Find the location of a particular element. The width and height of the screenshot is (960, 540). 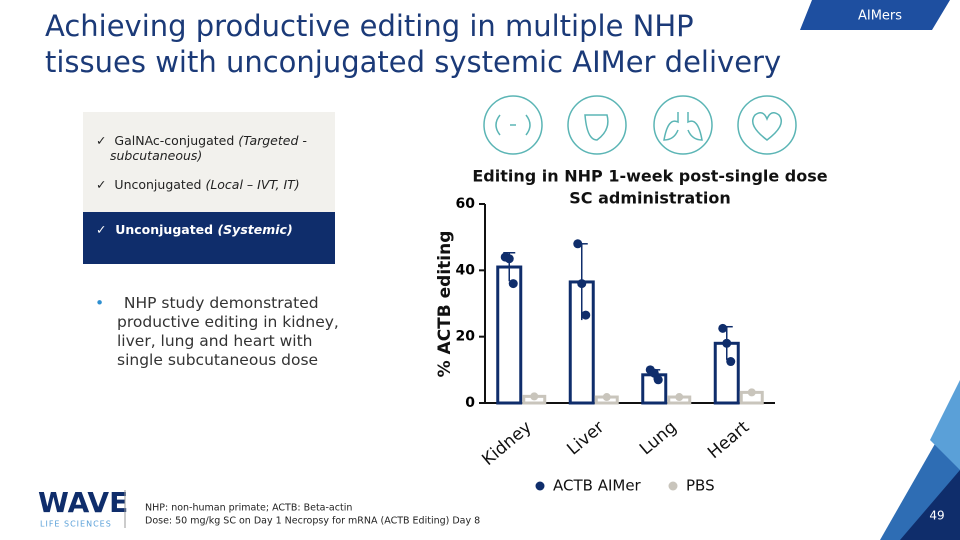

footnote: NHP: non-human primate; ACTB: Beta-actin is located at coordinates (248, 508).